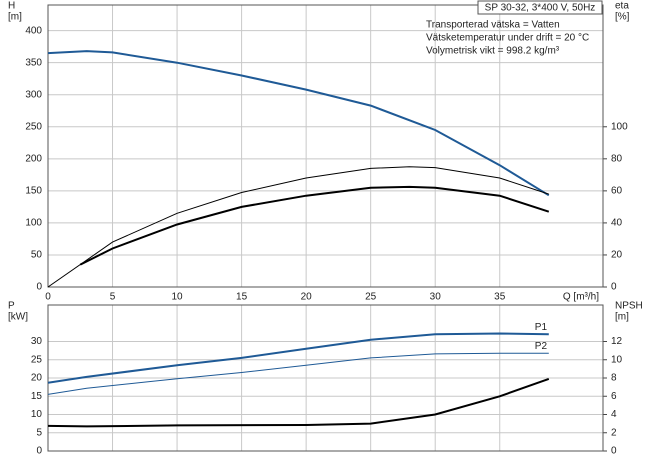 This screenshot has height=460, width=656. What do you see at coordinates (629, 306) in the screenshot?
I see `y2-axis-label: NPSH` at bounding box center [629, 306].